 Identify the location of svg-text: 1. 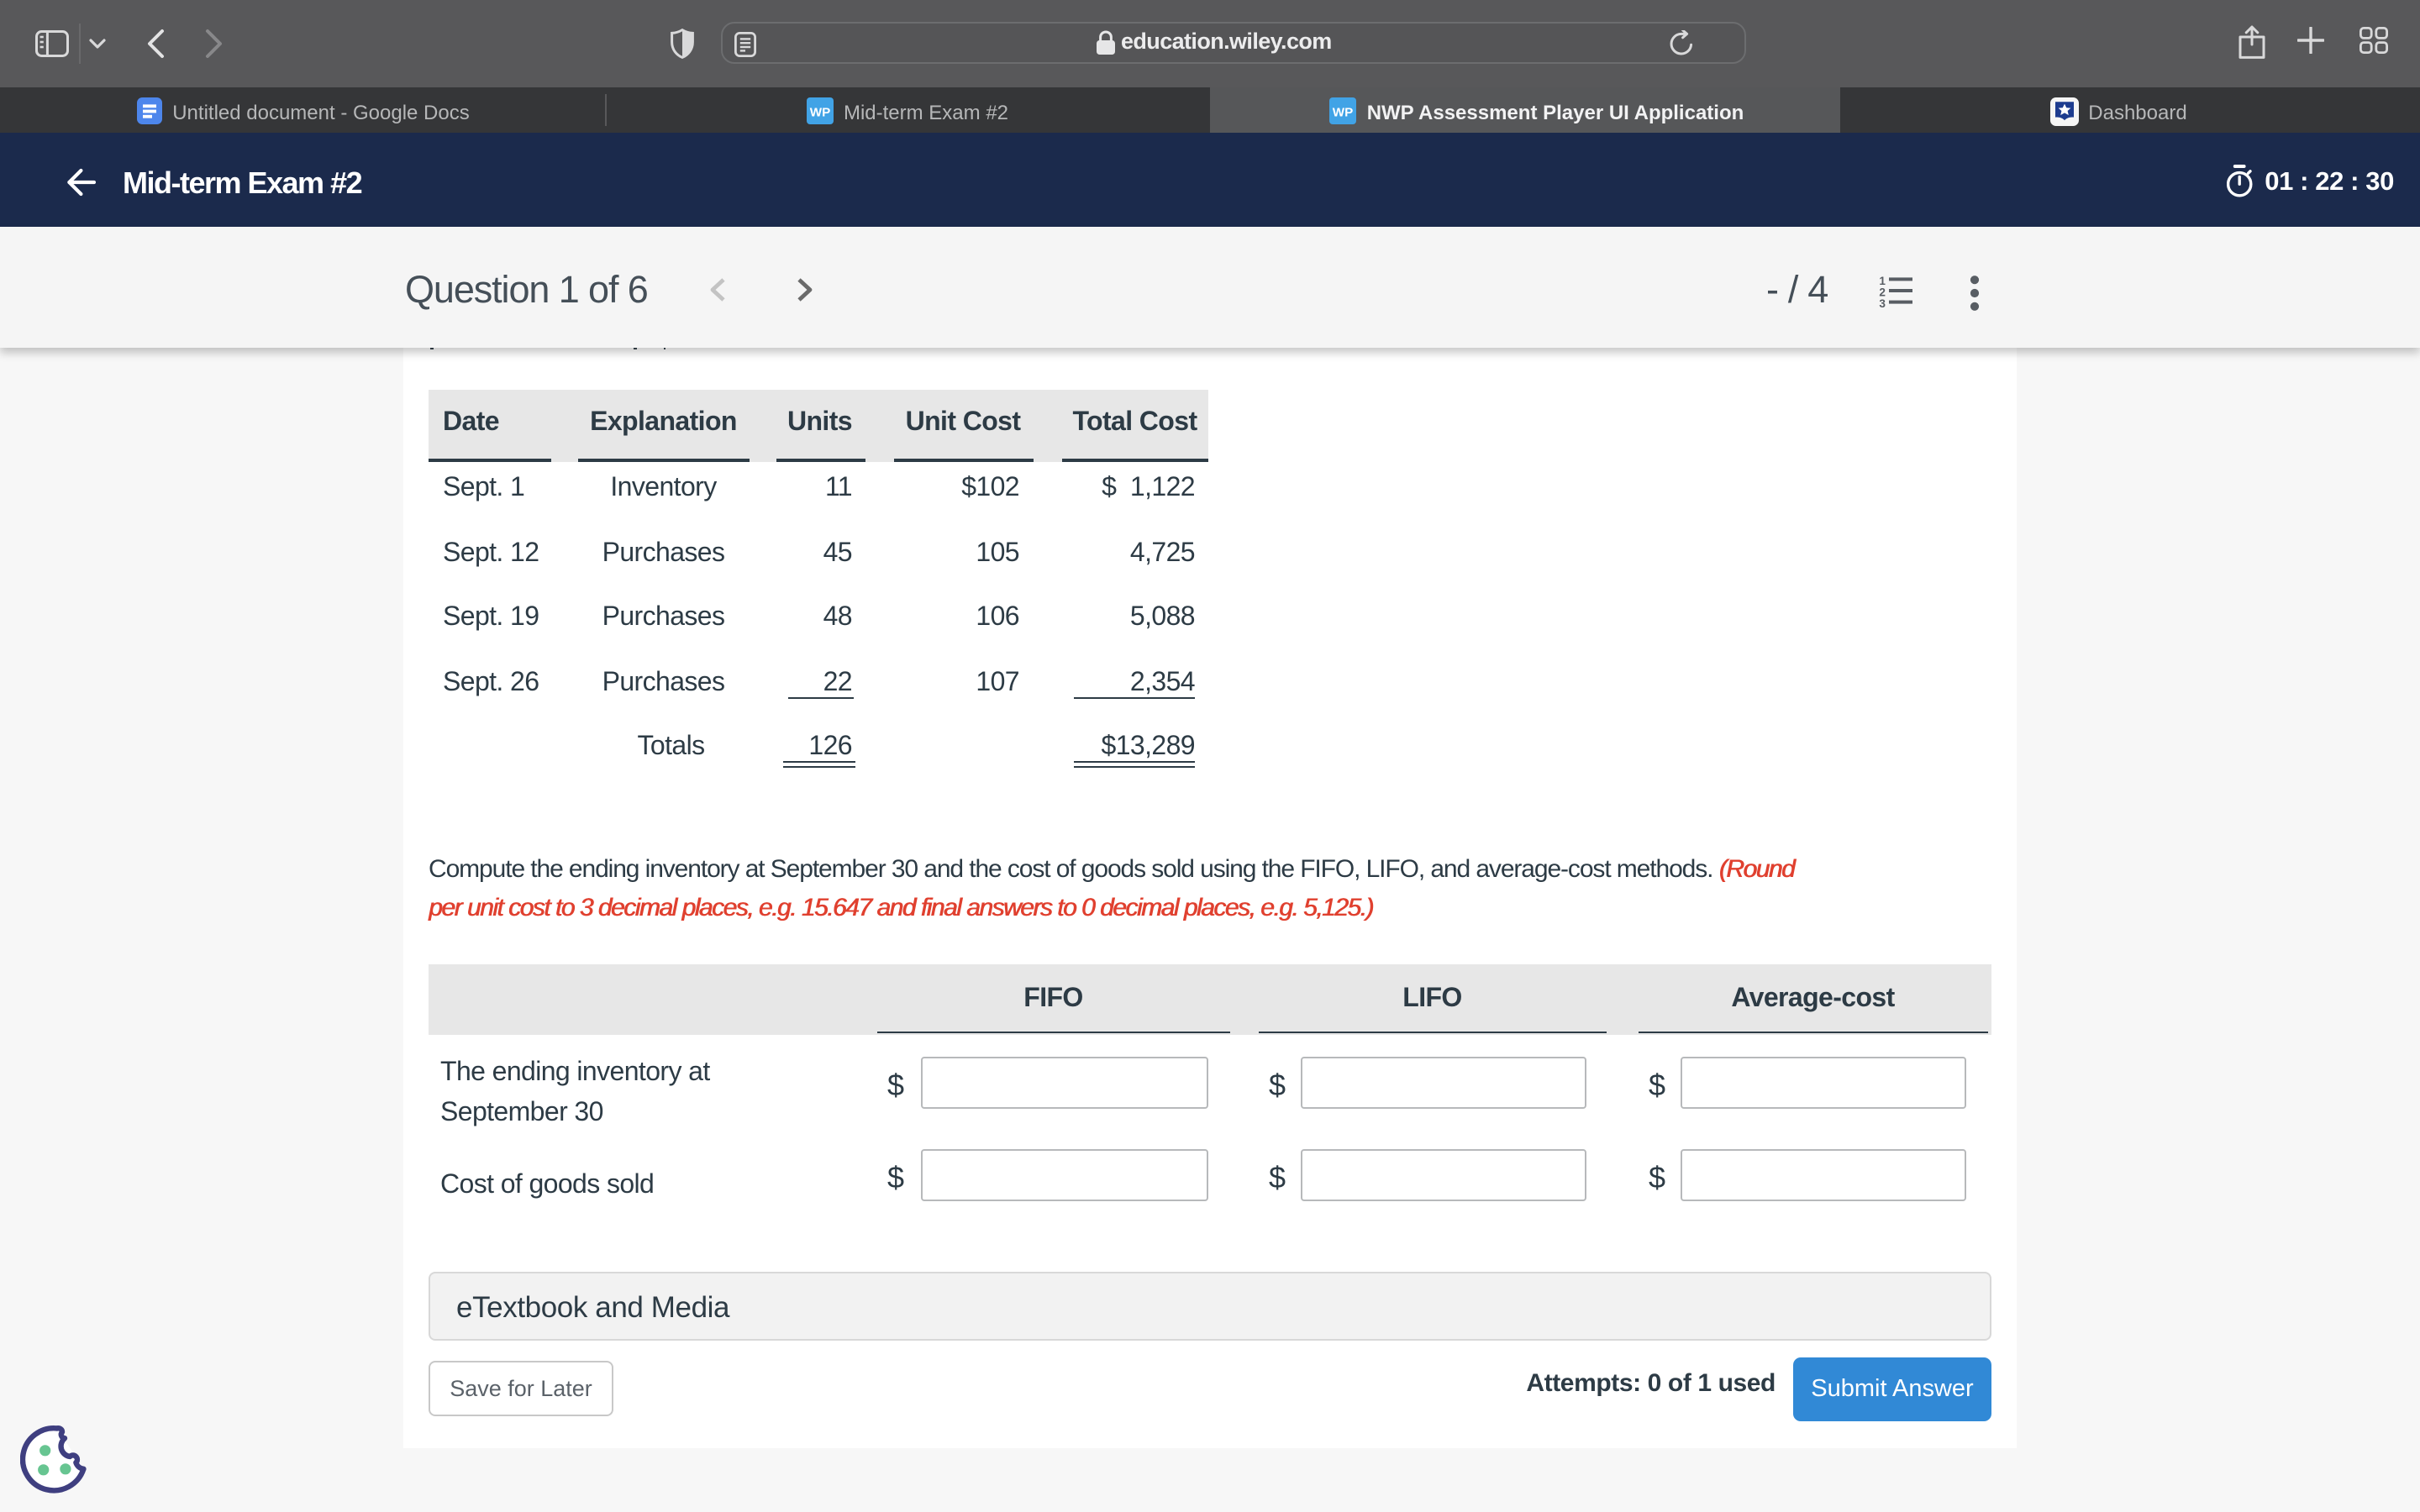
(1882, 281).